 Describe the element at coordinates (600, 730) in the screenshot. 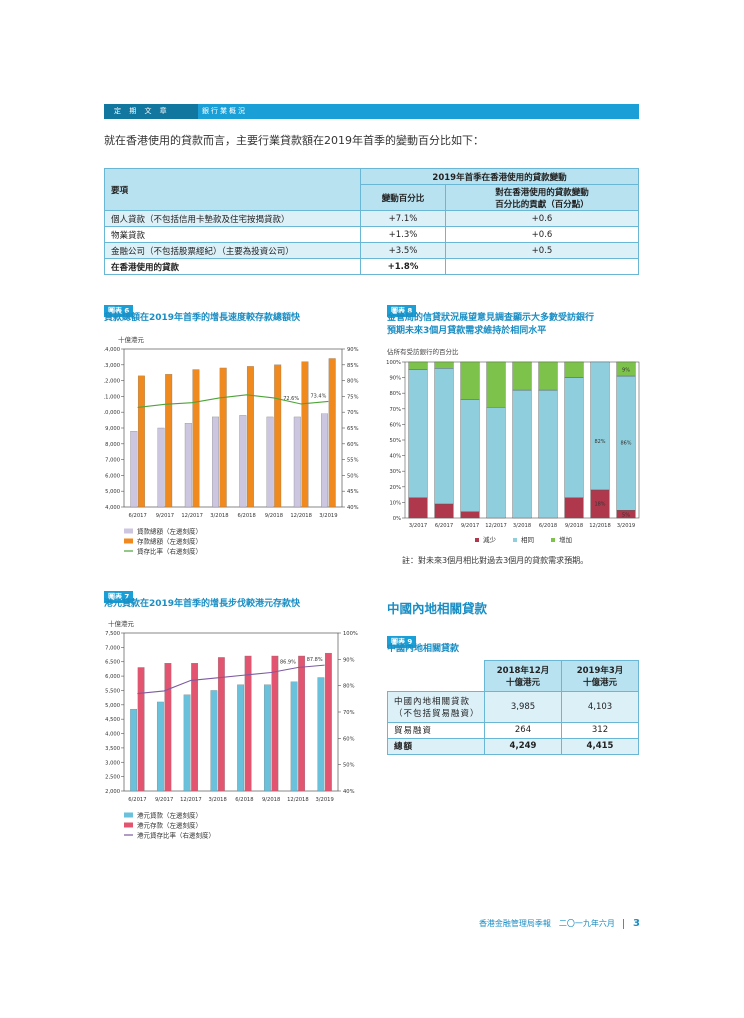

I see `row-value: 312` at that location.